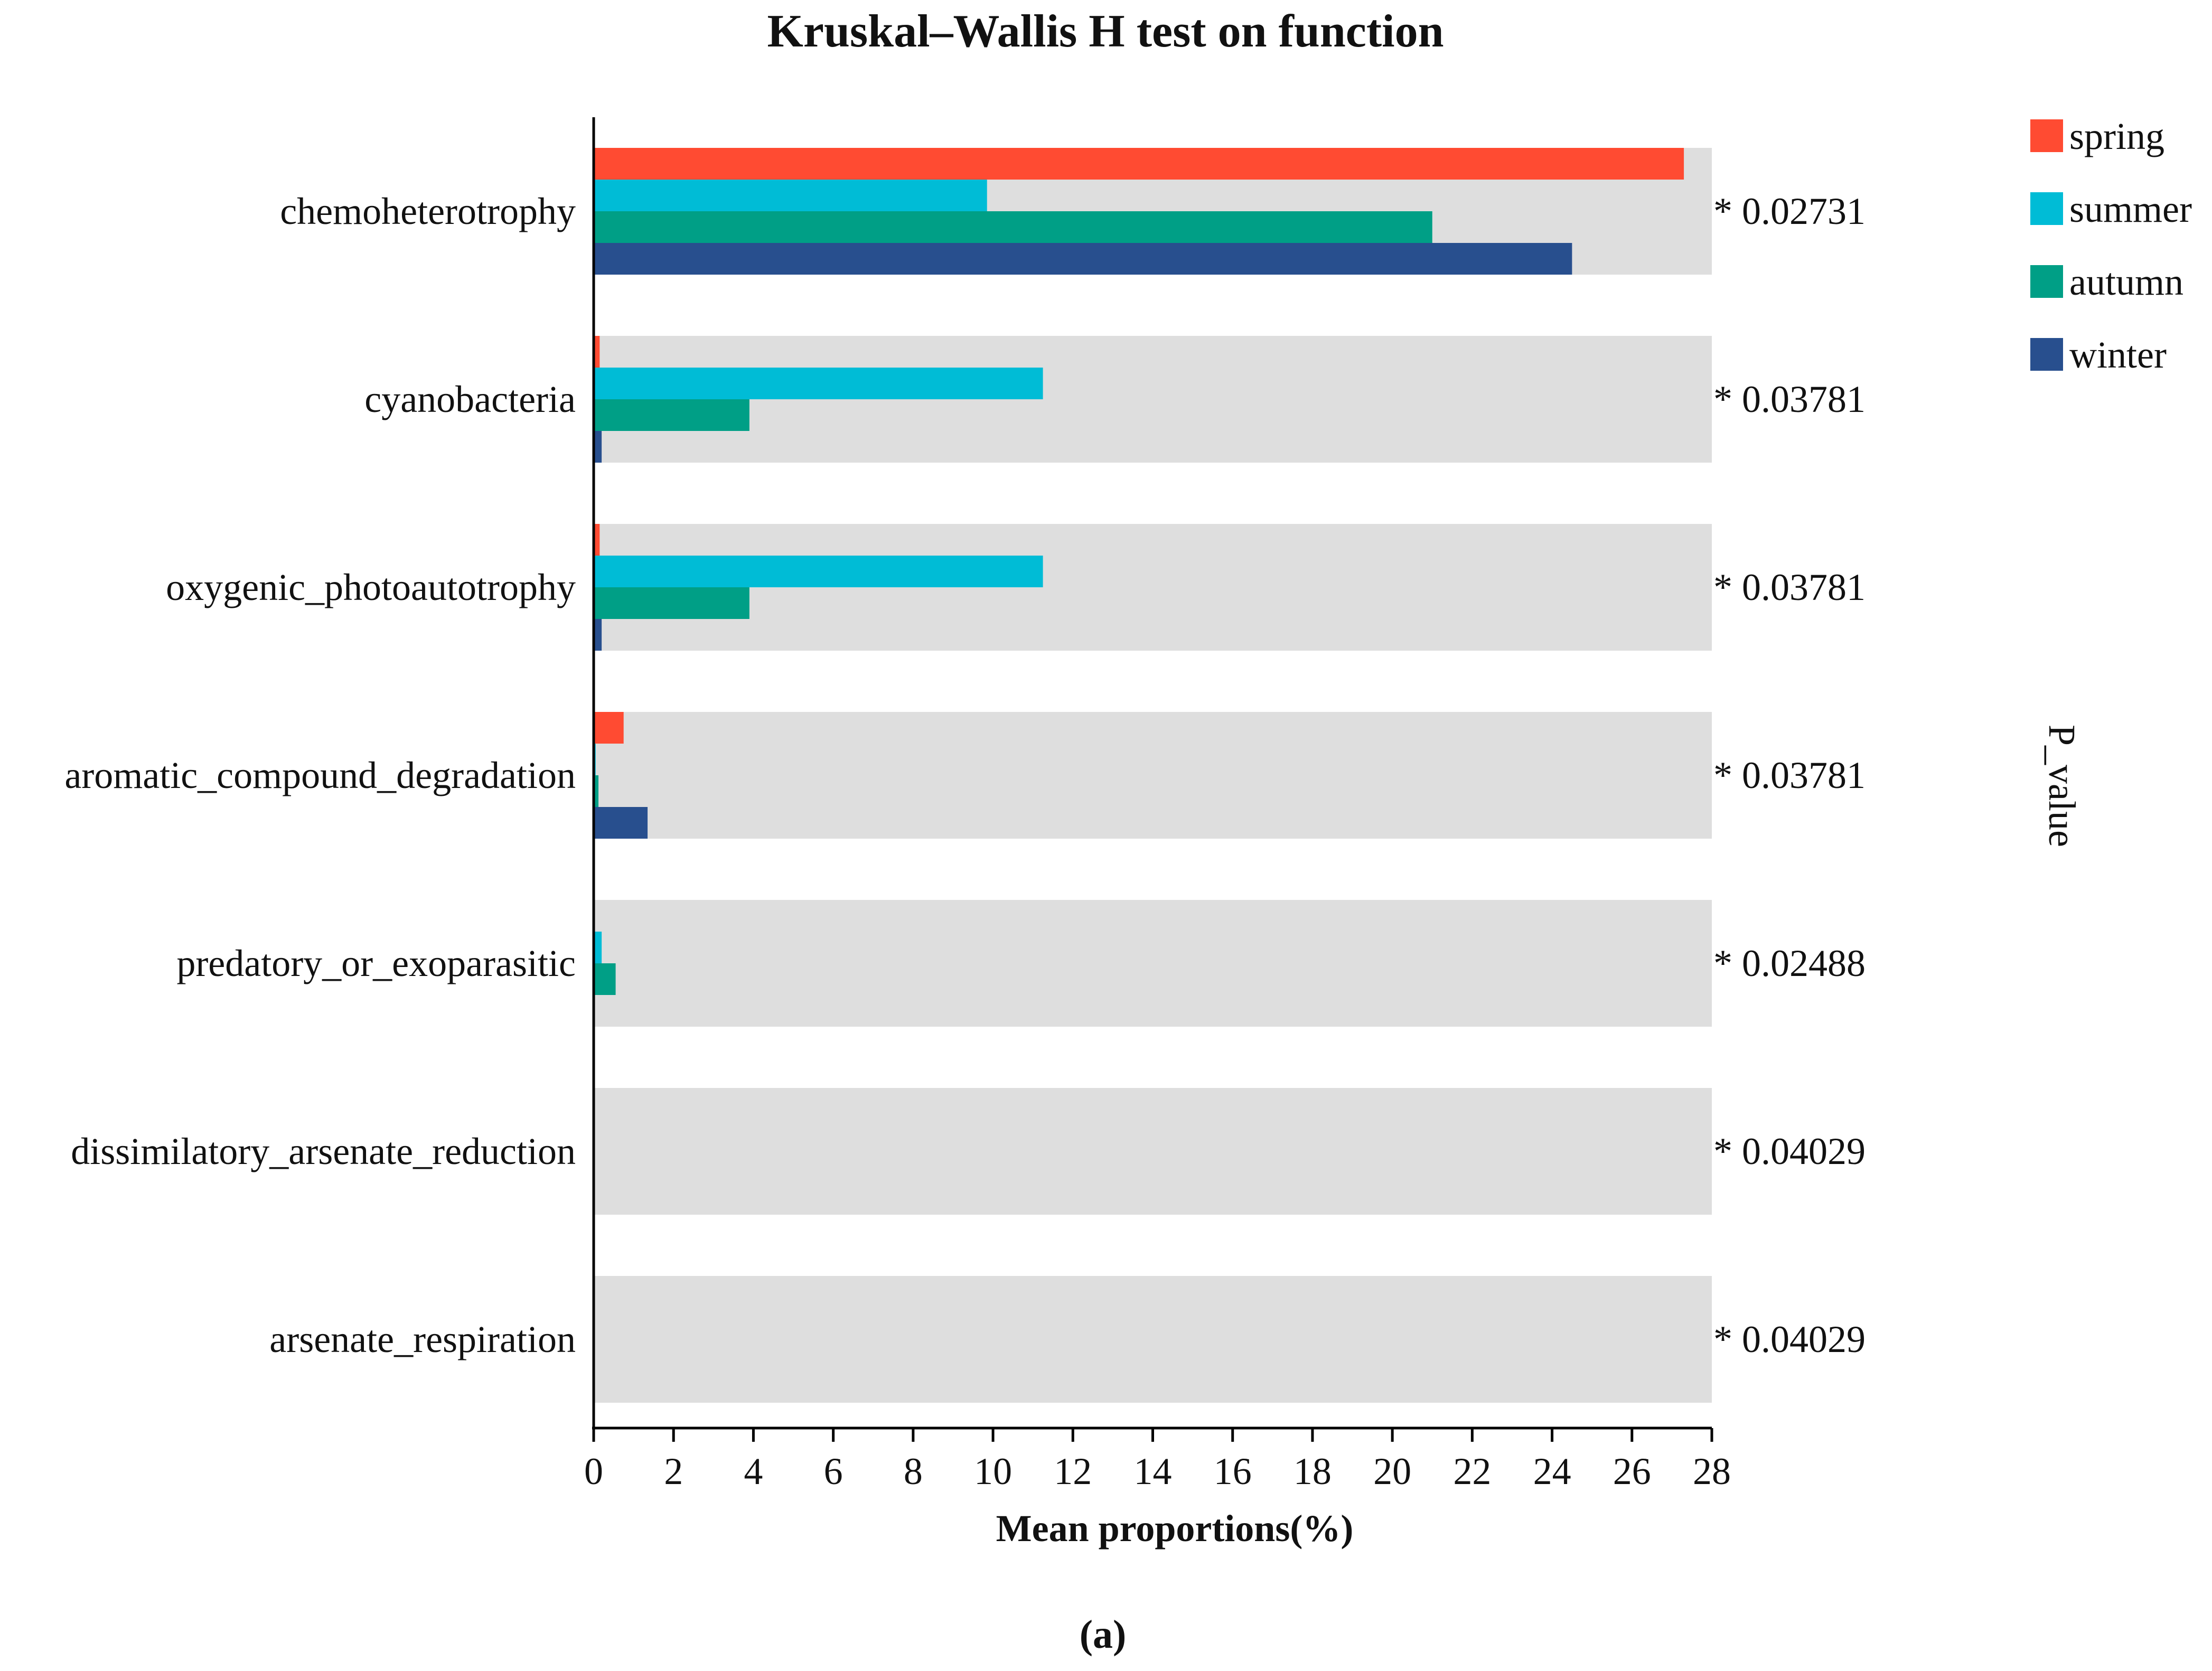 The width and height of the screenshot is (2212, 1671). I want to click on legend-label-spring: spring, so click(2116, 136).